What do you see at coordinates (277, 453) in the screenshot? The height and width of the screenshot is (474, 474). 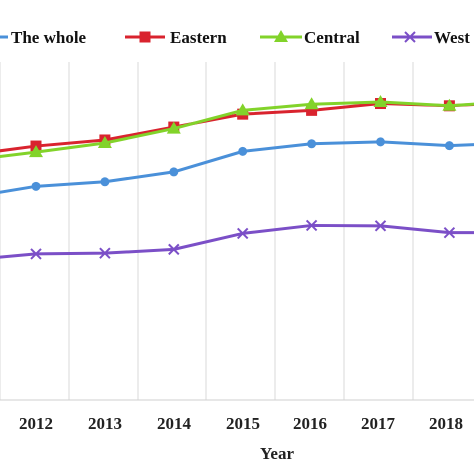 I see `x-axis-title: Year` at bounding box center [277, 453].